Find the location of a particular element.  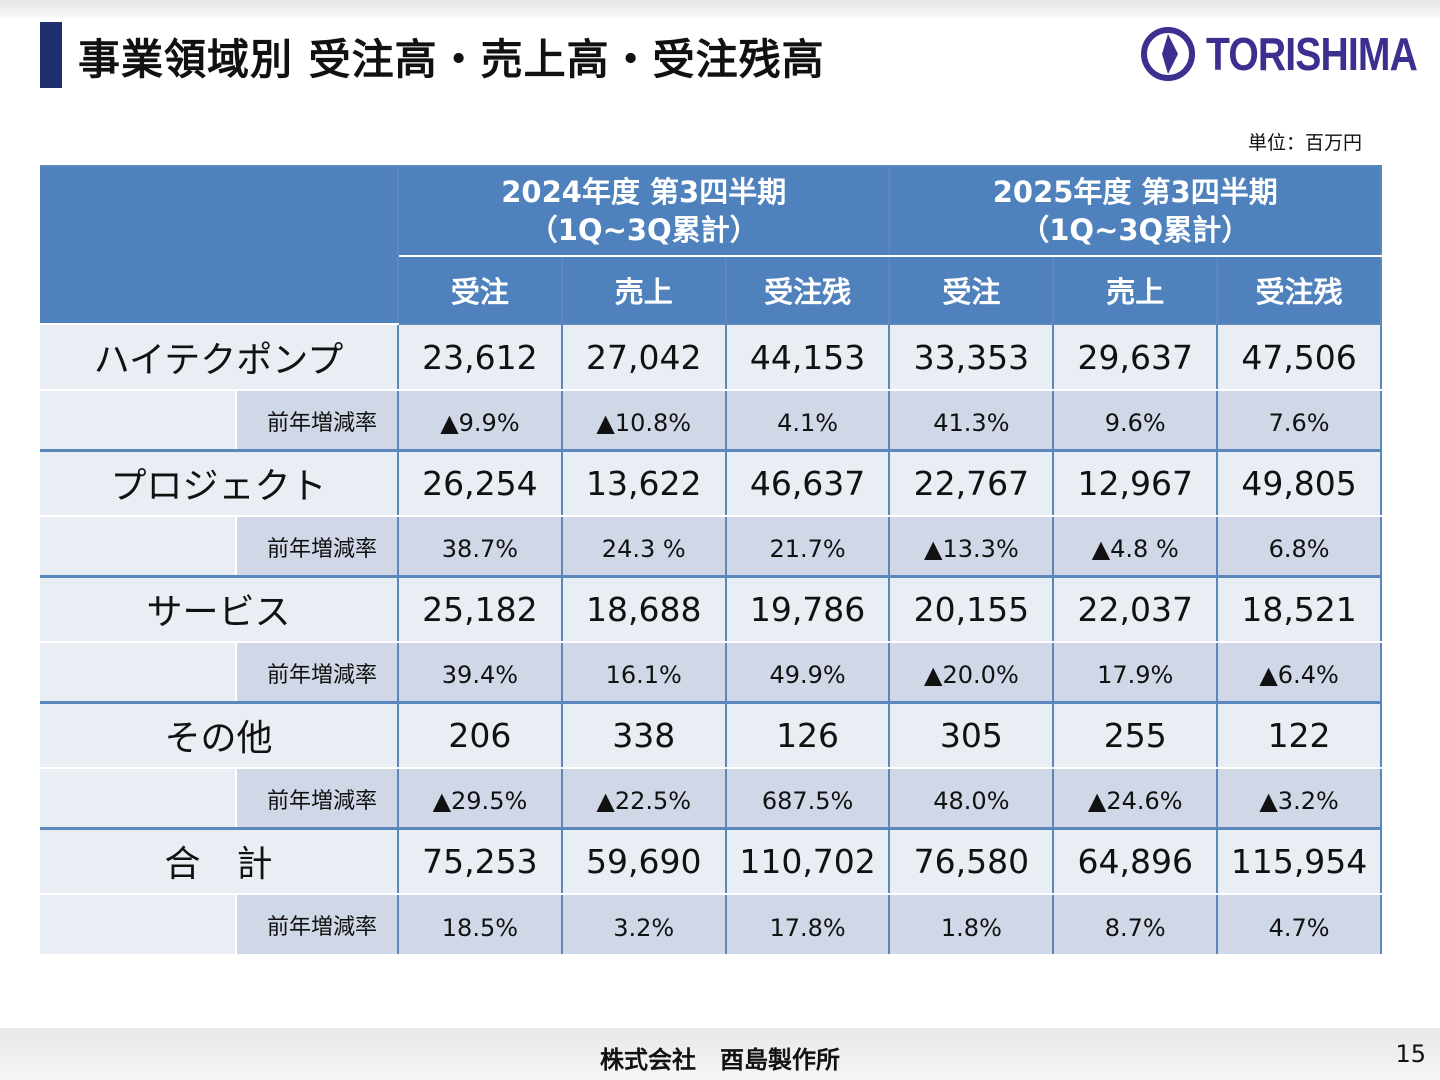

rate-cell: 21.7% is located at coordinates (807, 546).